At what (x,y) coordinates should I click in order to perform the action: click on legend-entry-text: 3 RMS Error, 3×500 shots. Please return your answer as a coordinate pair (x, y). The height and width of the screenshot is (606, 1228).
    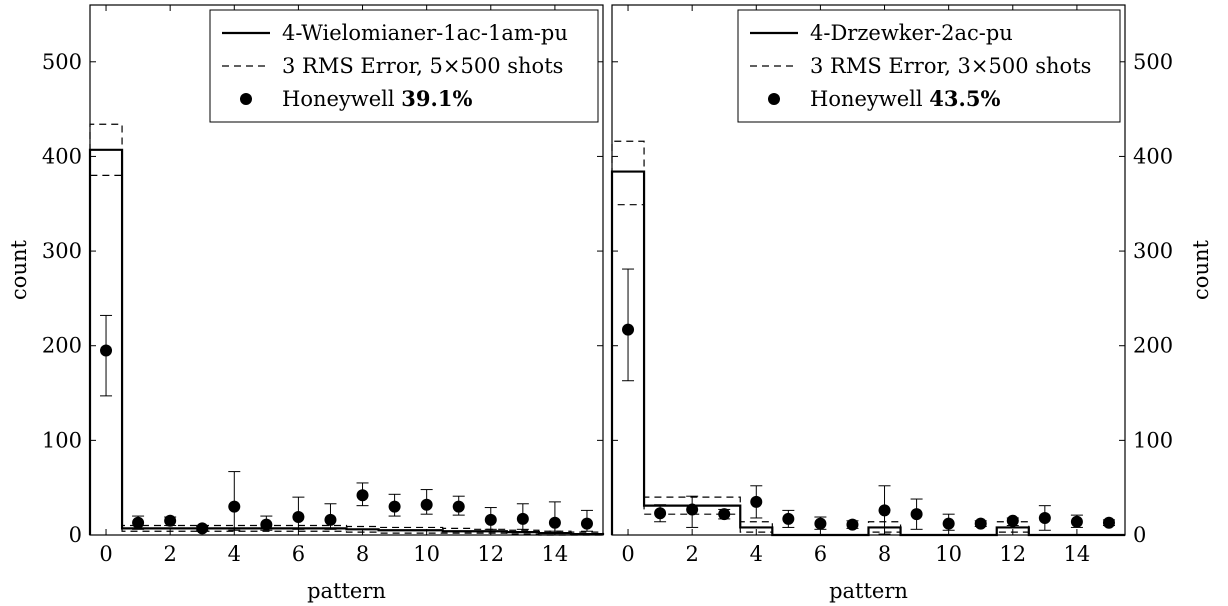
    Looking at the image, I should click on (950, 66).